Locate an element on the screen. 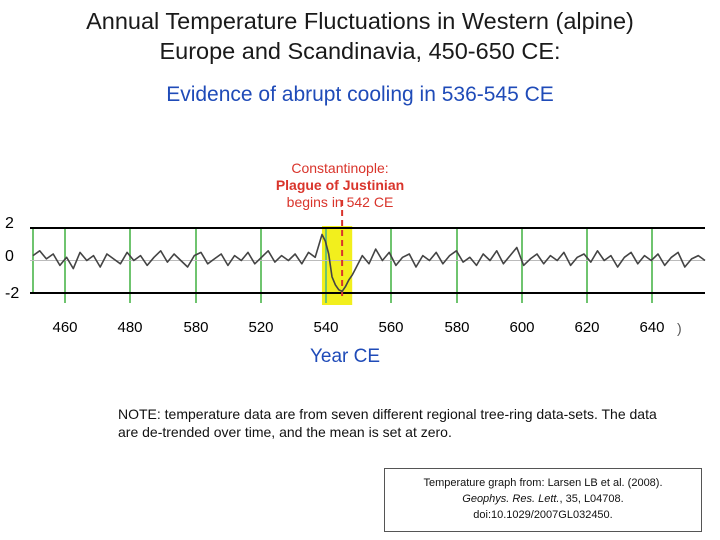 The width and height of the screenshot is (720, 540). y-tick-label: -2 is located at coordinates (12, 293).